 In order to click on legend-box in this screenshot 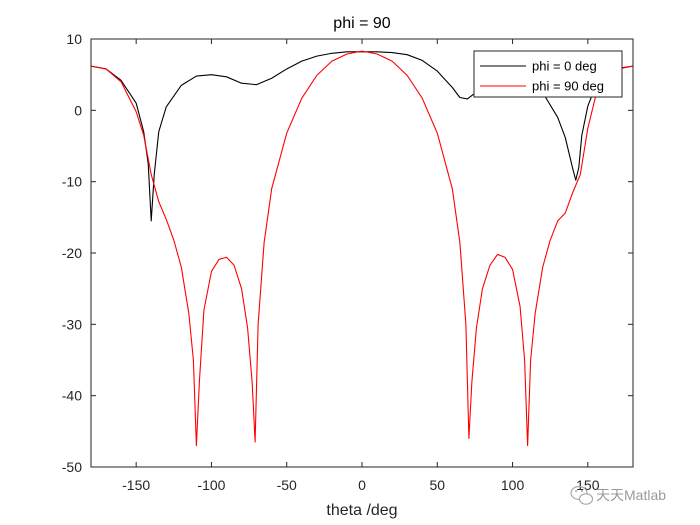, I will do `click(548, 74)`.